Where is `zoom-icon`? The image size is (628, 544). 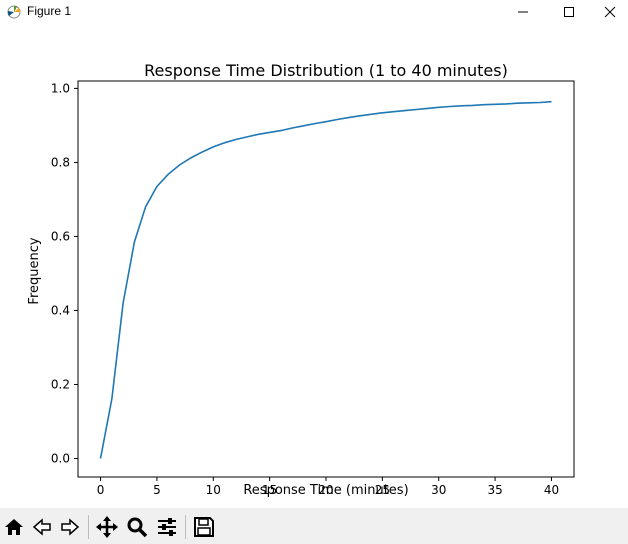 zoom-icon is located at coordinates (137, 527).